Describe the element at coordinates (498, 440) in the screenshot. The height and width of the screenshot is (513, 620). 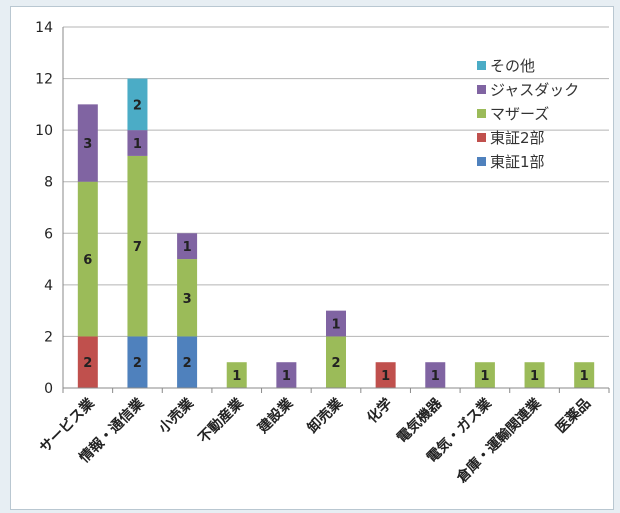
I see `x-tick-label: 倉庫・運輸関連業` at that location.